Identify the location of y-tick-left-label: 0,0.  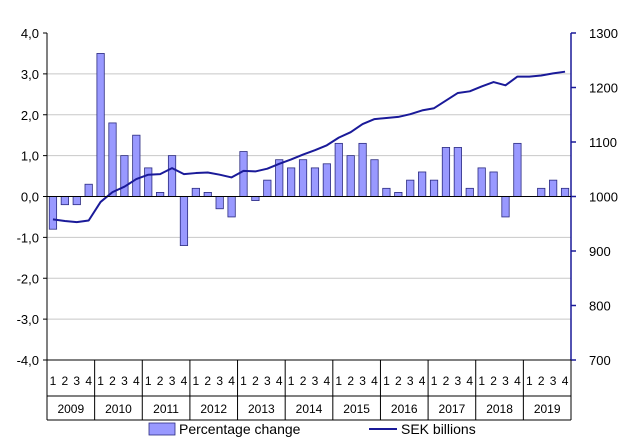
(30, 197).